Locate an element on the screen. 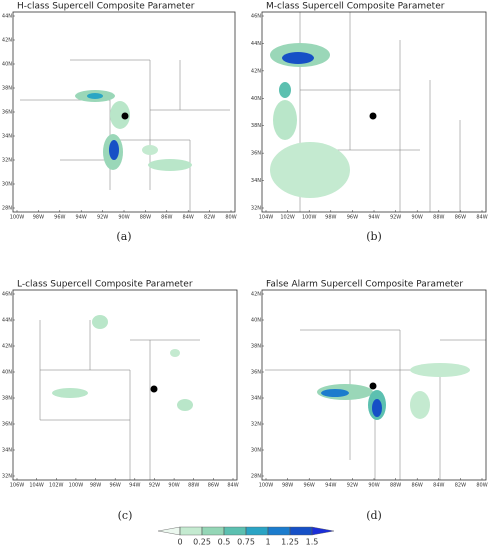  x-tick-label: 106W is located at coordinates (17, 486).